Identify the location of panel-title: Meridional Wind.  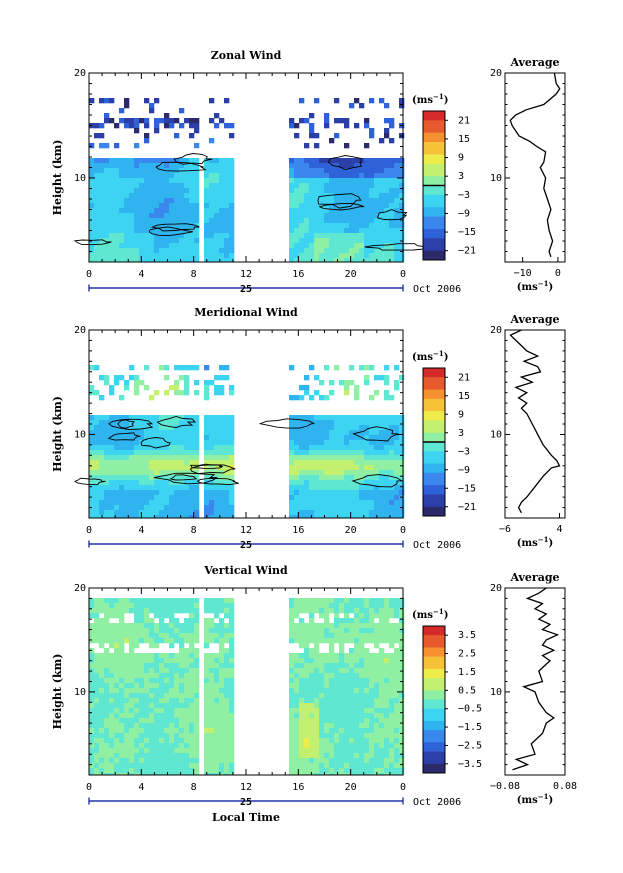
(246, 312).